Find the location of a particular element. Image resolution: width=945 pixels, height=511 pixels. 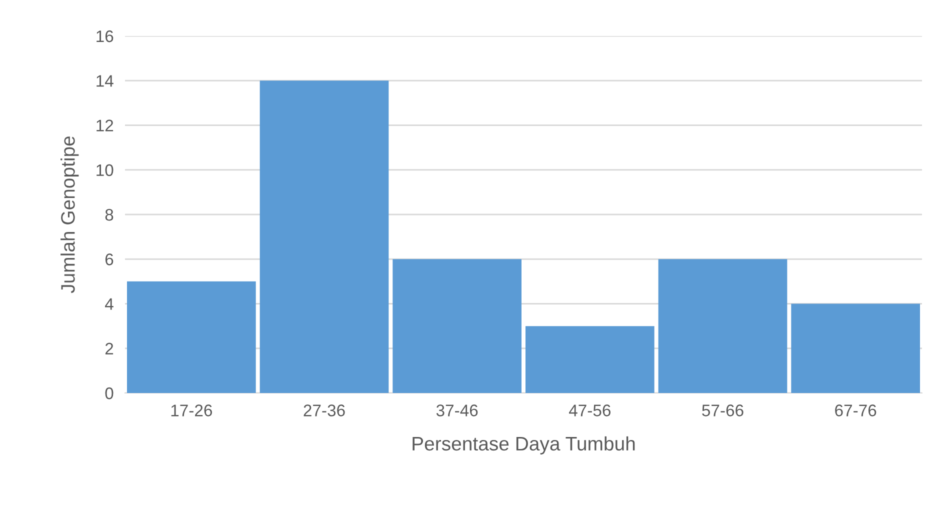

x-tick-label: 47-56 is located at coordinates (589, 410).